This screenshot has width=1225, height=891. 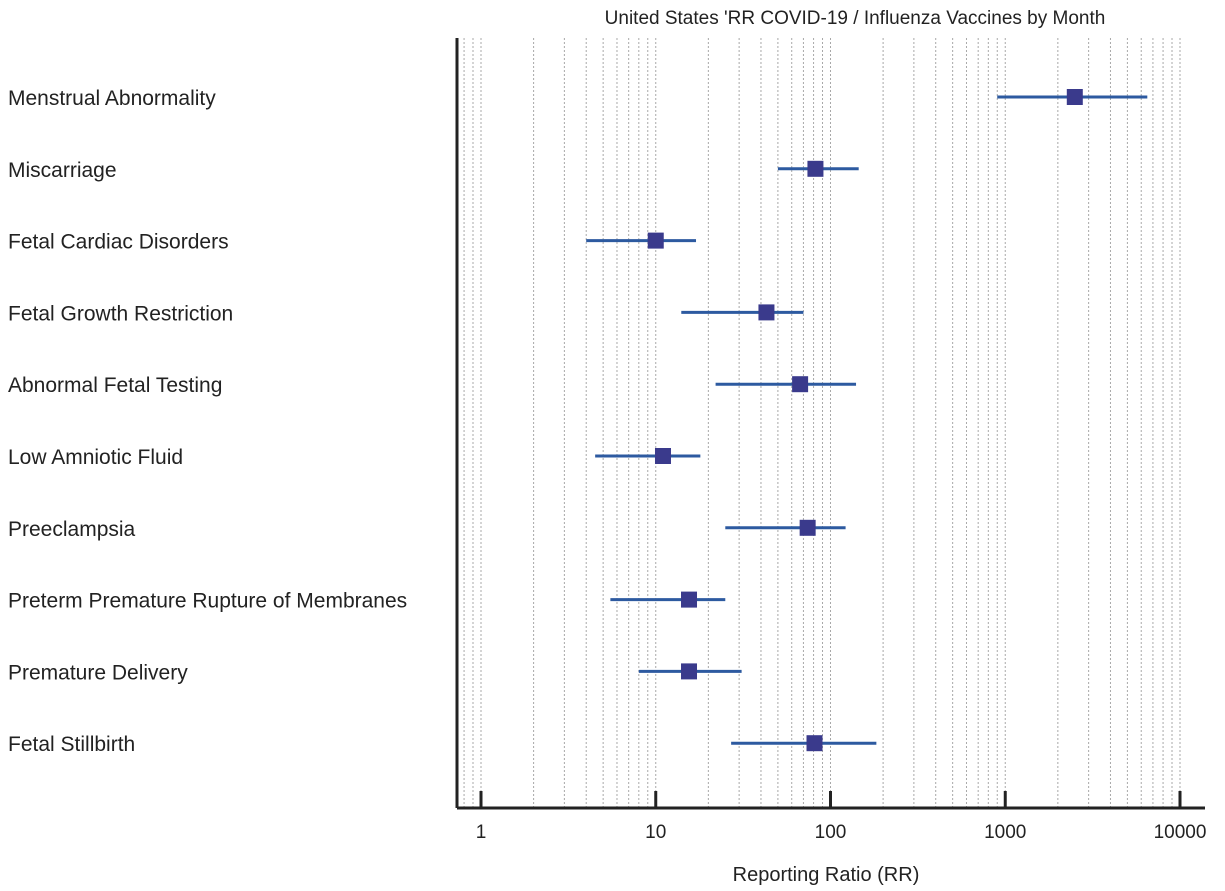 What do you see at coordinates (115, 385) in the screenshot?
I see `category-label: Abnormal Fetal Testing` at bounding box center [115, 385].